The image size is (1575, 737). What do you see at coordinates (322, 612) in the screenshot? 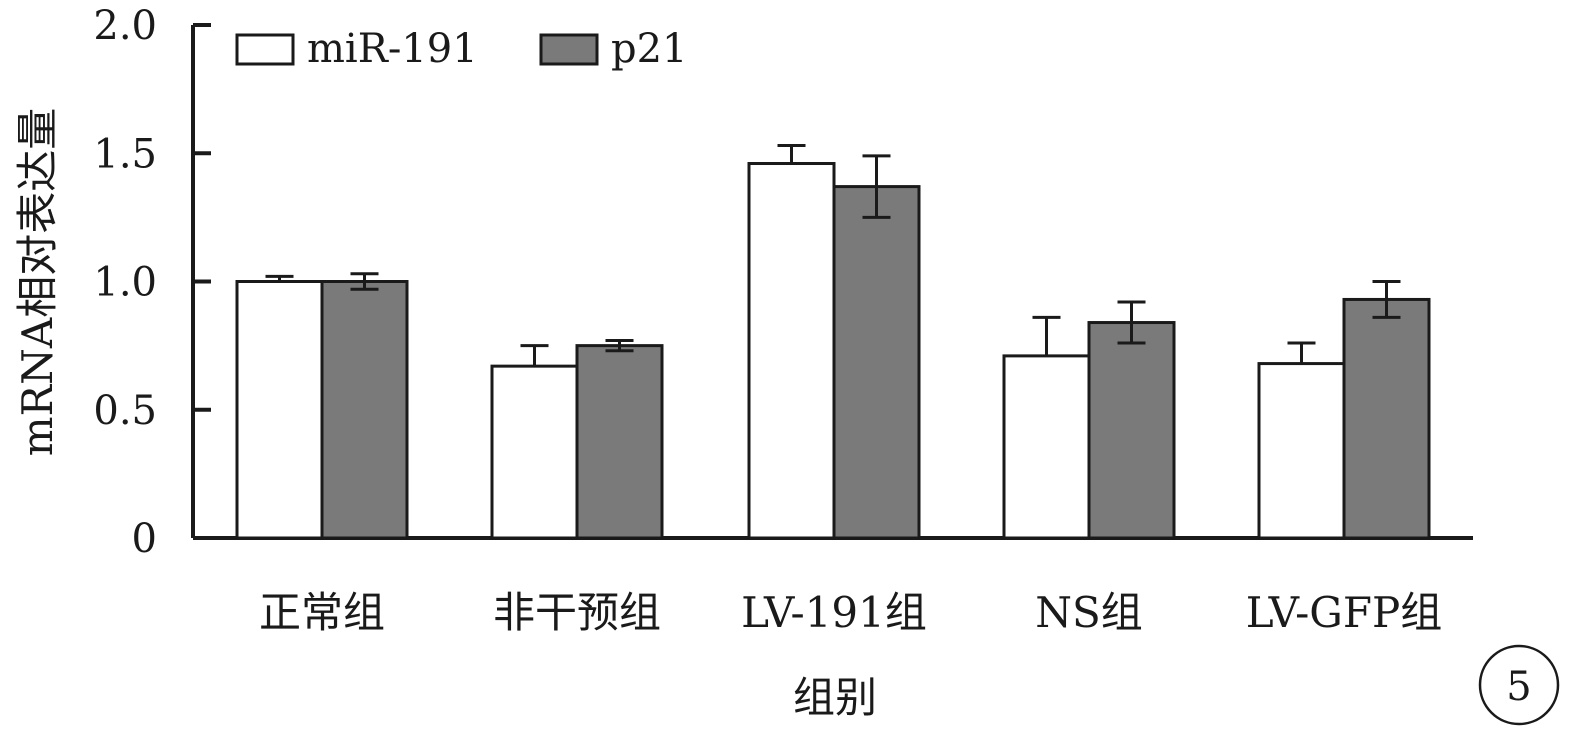
I see `x-tick-label: 正常组` at bounding box center [322, 612].